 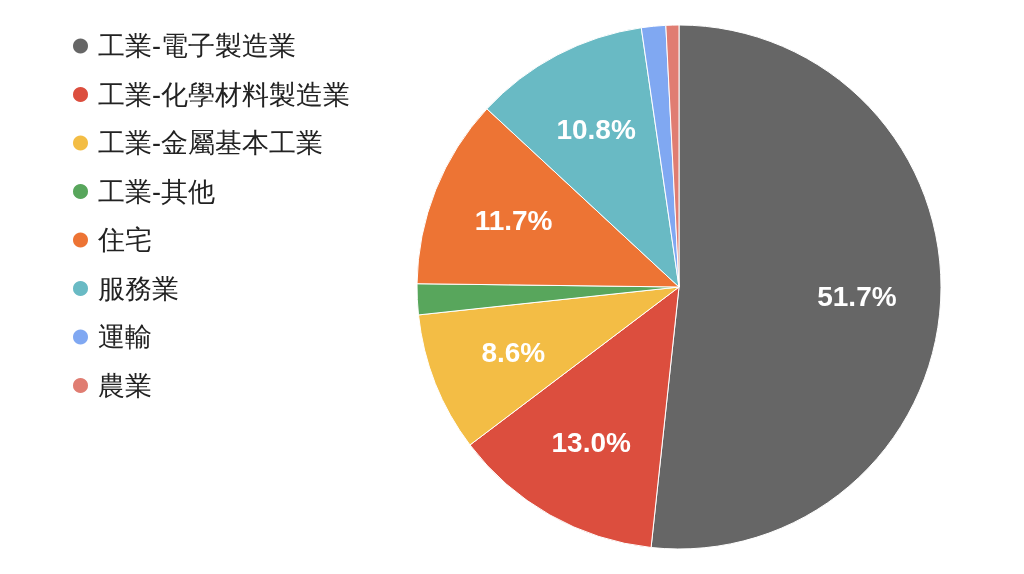 What do you see at coordinates (591, 442) in the screenshot?
I see `data-label: 13.0%` at bounding box center [591, 442].